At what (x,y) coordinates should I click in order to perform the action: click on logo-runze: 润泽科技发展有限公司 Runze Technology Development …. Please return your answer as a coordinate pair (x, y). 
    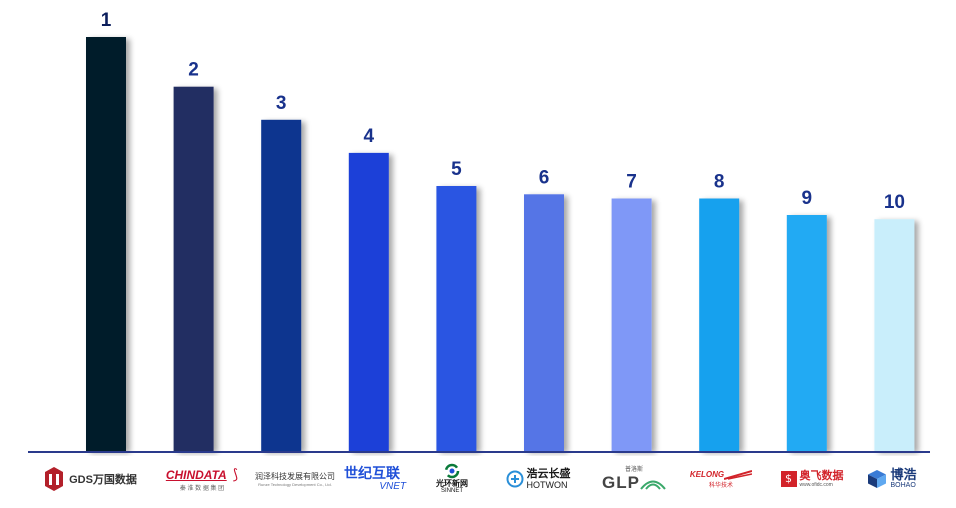
    Looking at the image, I should click on (295, 479).